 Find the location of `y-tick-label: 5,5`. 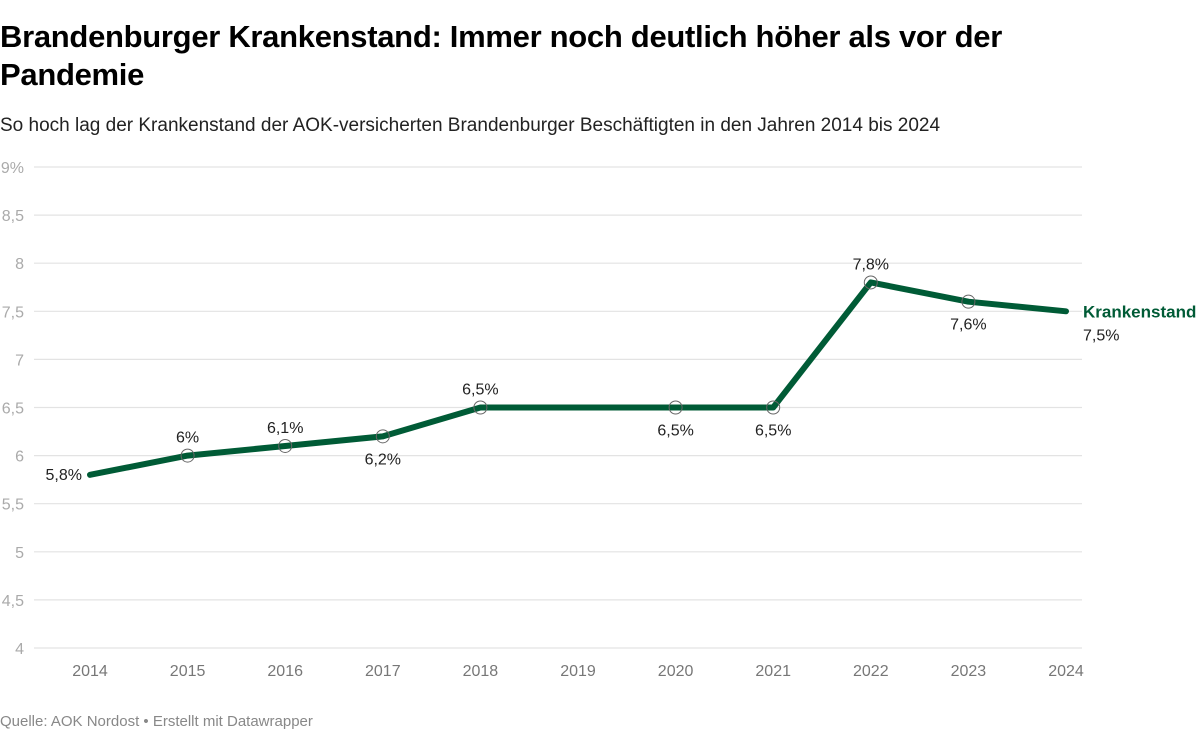

y-tick-label: 5,5 is located at coordinates (13, 505).